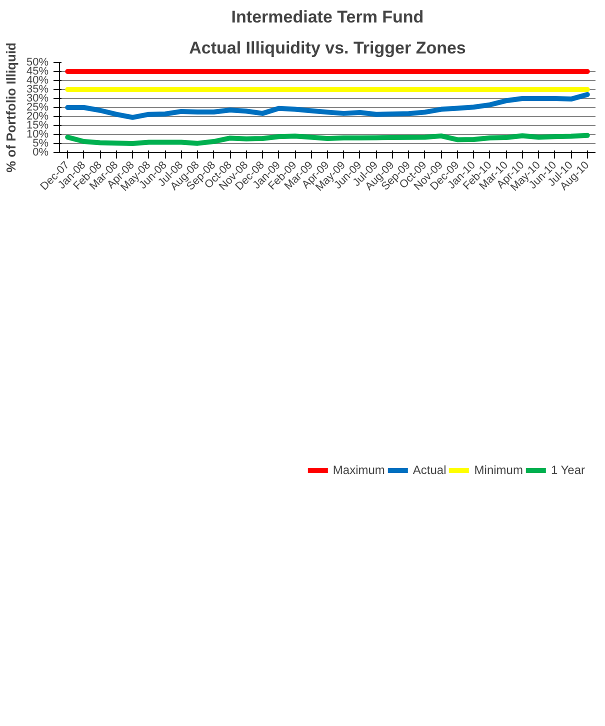 Image resolution: width=605 pixels, height=726 pixels. What do you see at coordinates (498, 470) in the screenshot?
I see `legend-label: Minimum` at bounding box center [498, 470].